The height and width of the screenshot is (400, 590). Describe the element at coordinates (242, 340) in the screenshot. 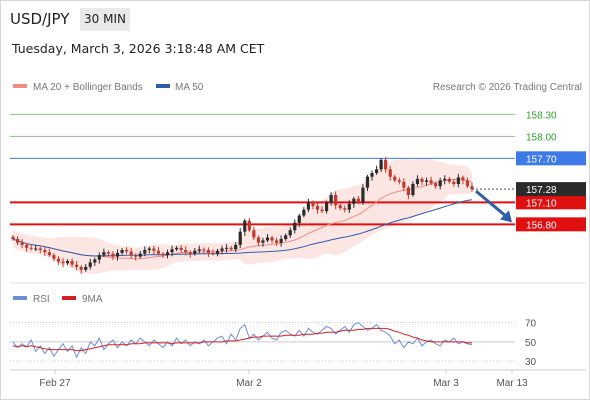

I see `rsi-line` at that location.